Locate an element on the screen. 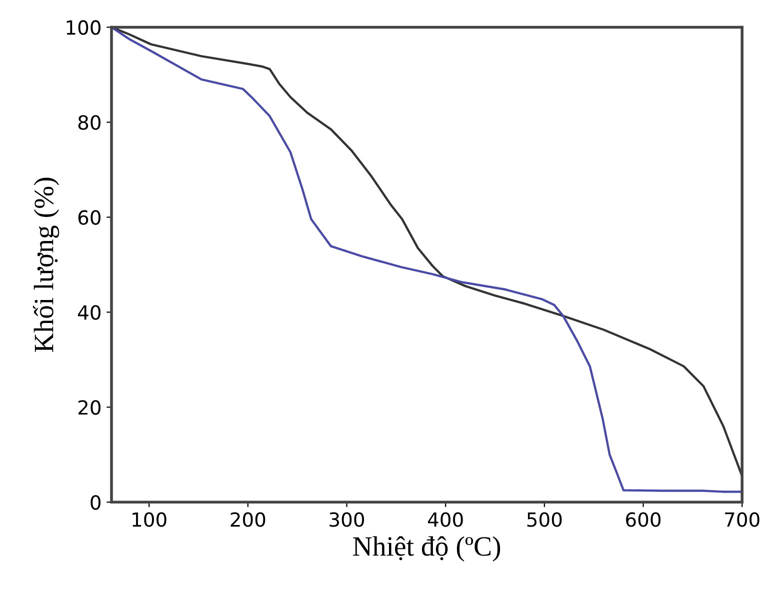 This screenshot has height=605, width=769. y-tick-label: 100 is located at coordinates (83, 27).